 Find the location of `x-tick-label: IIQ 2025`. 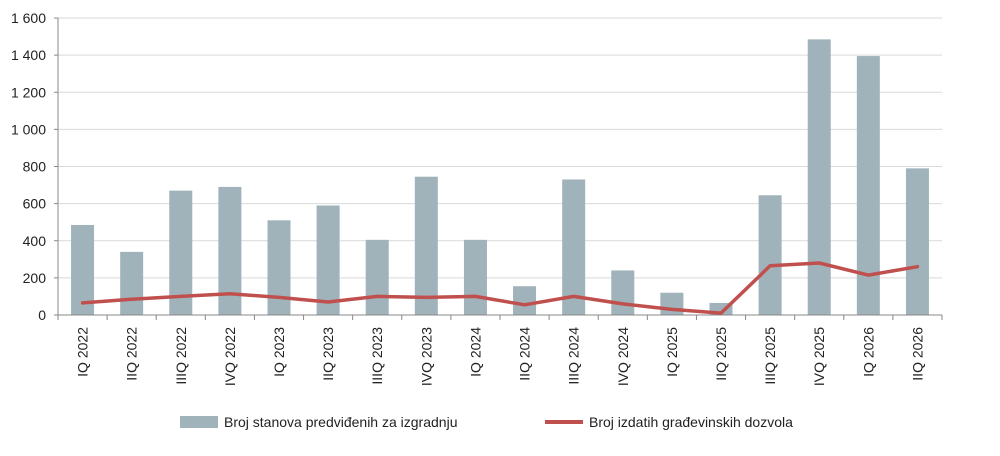

x-tick-label: IIQ 2025 is located at coordinates (721, 354).